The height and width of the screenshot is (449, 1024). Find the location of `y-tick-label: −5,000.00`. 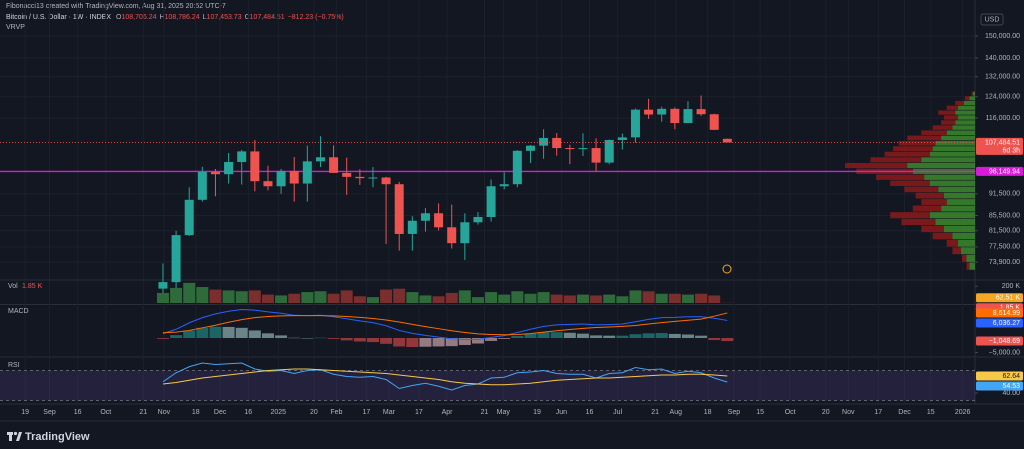

y-tick-label: −5,000.00 is located at coordinates (1004, 352).